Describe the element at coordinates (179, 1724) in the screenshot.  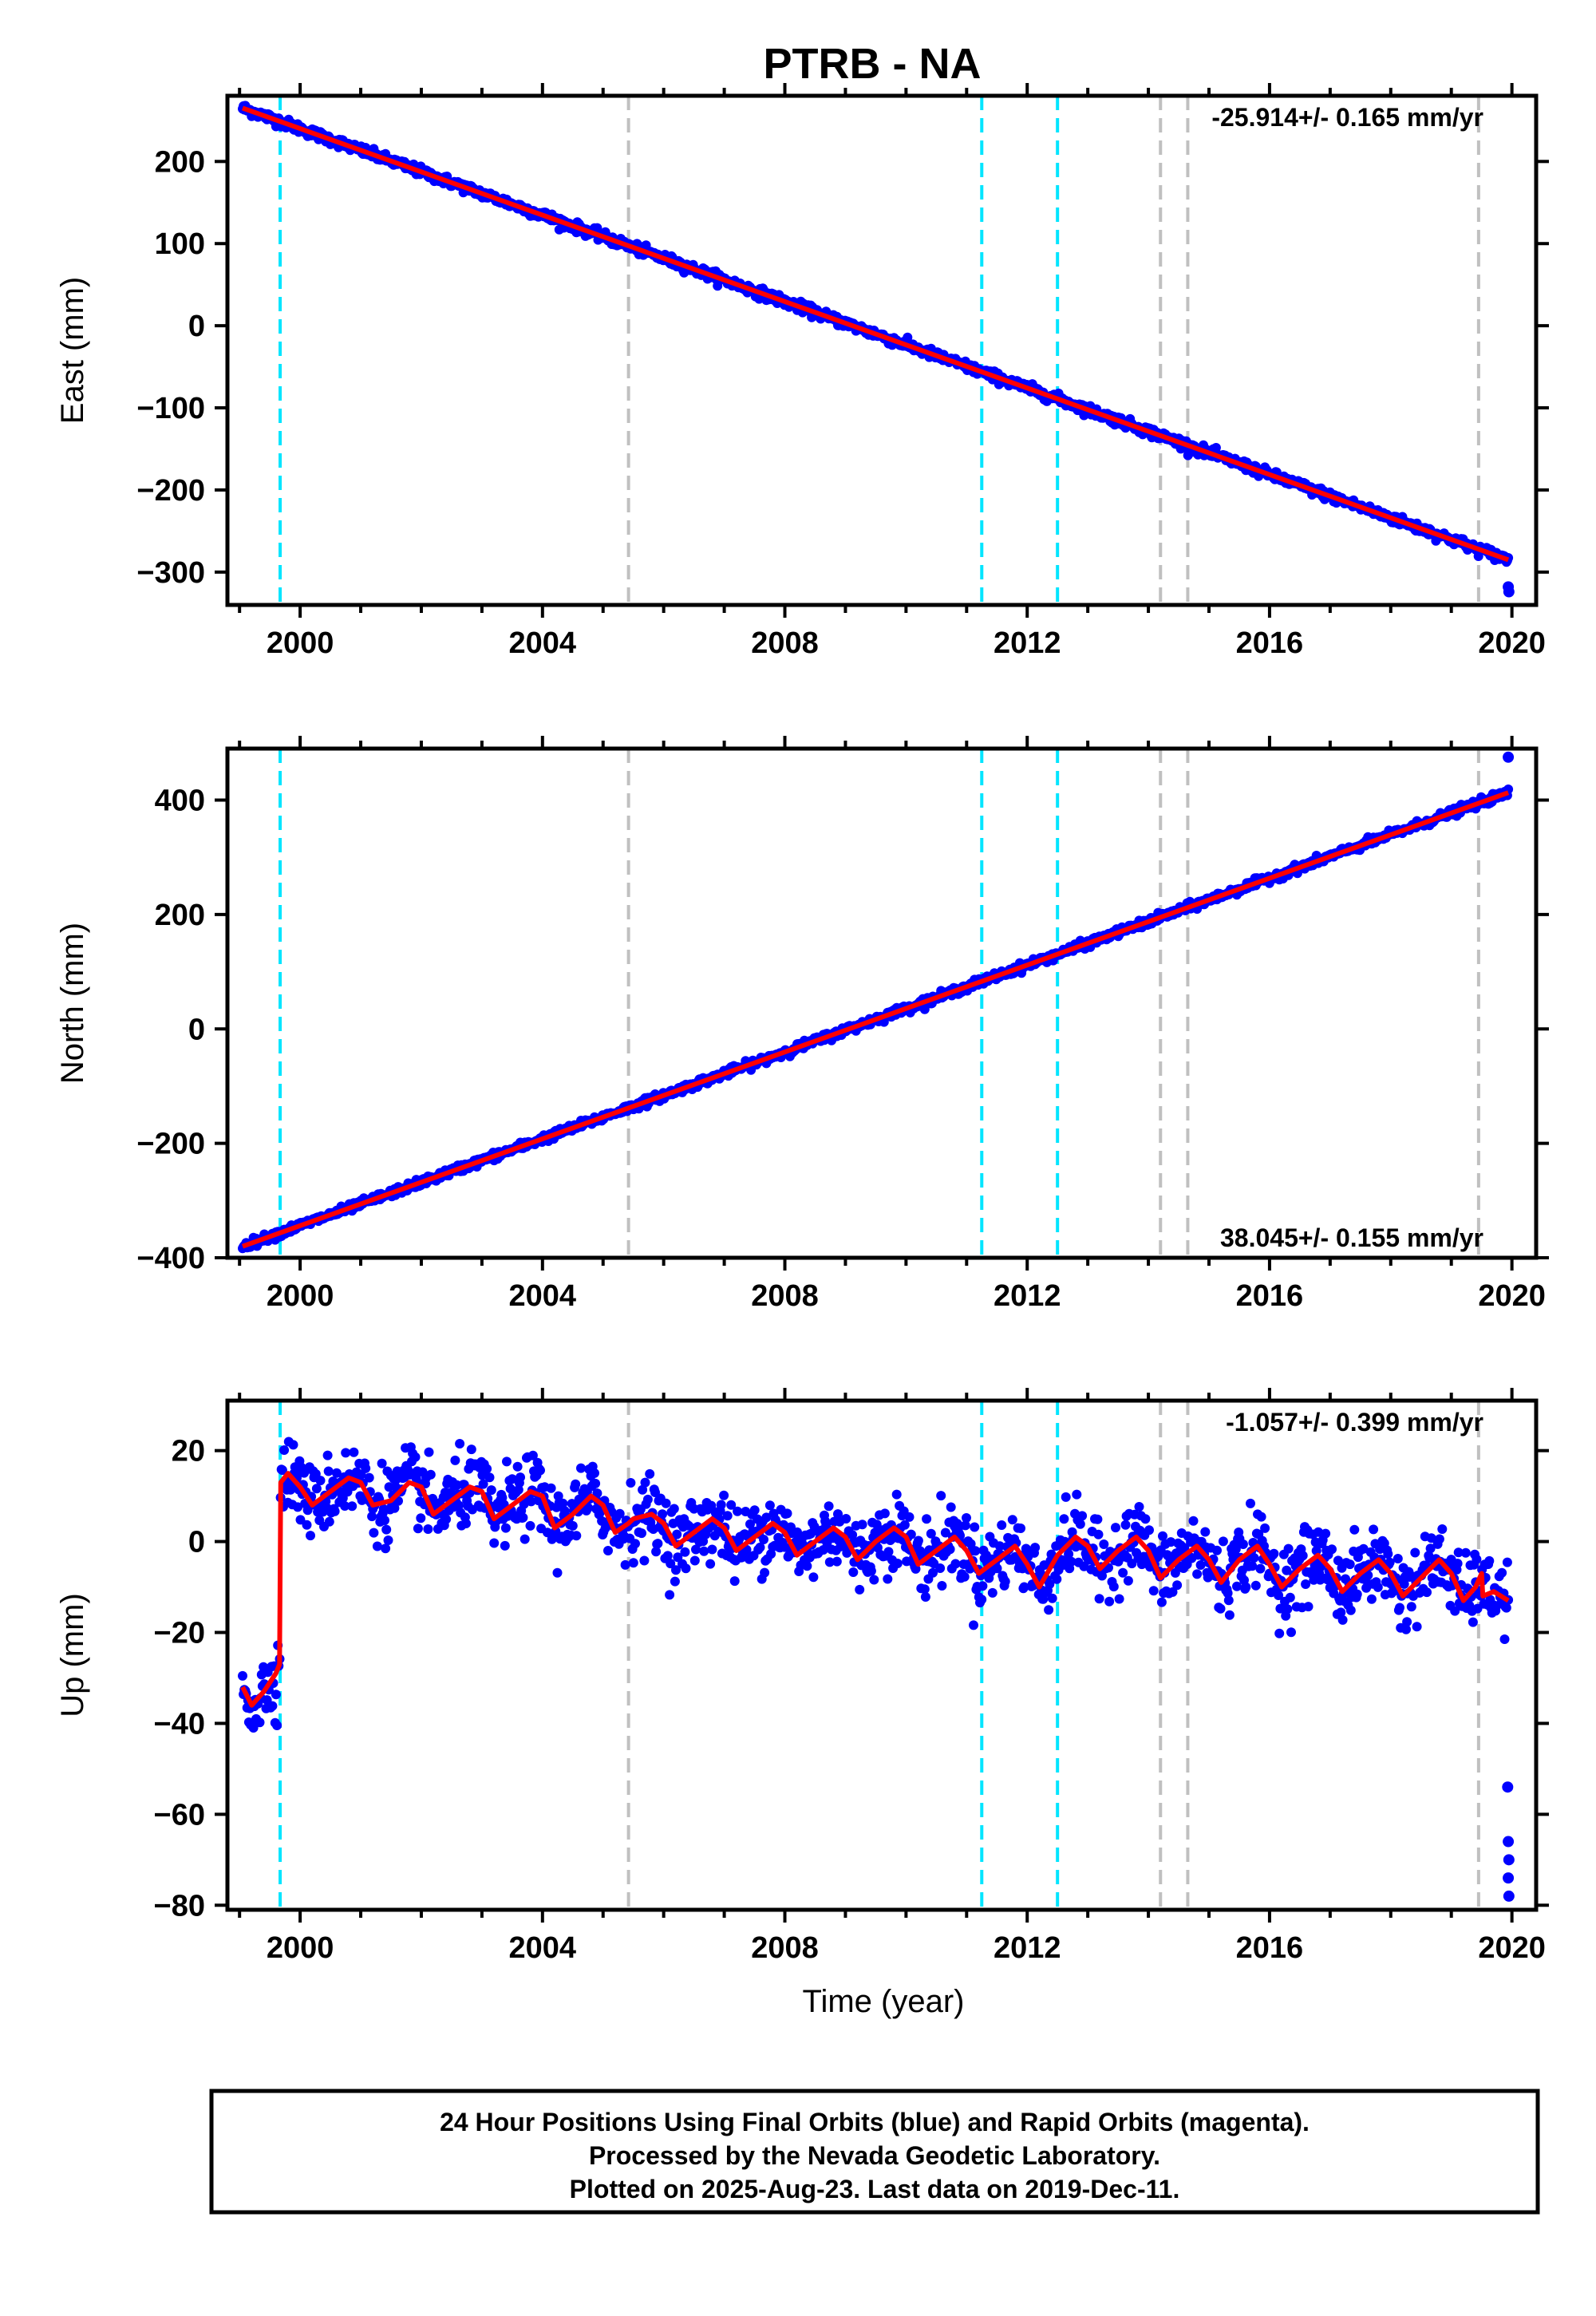
I see `y-tick-label: −40` at that location.